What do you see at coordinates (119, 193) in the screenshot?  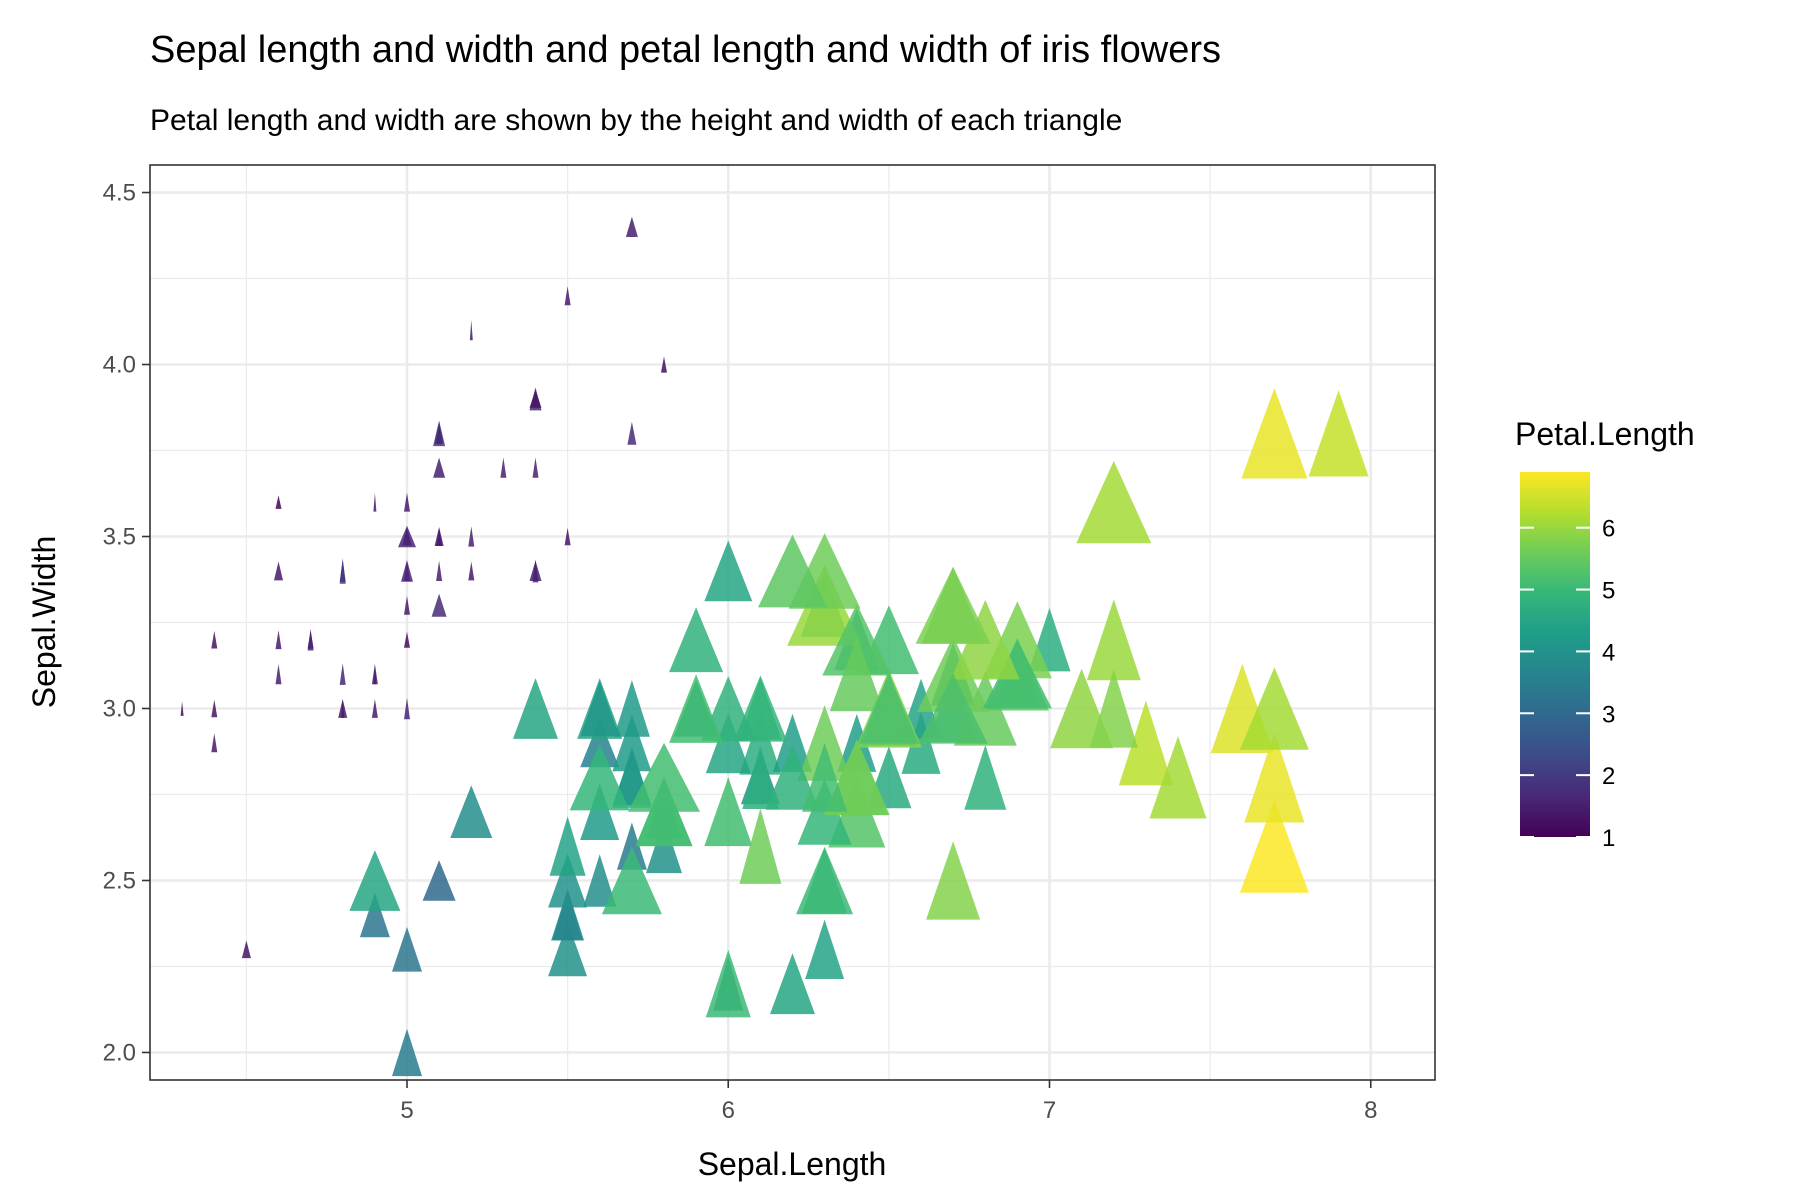 I see `y-tick-label: 4.5` at bounding box center [119, 193].